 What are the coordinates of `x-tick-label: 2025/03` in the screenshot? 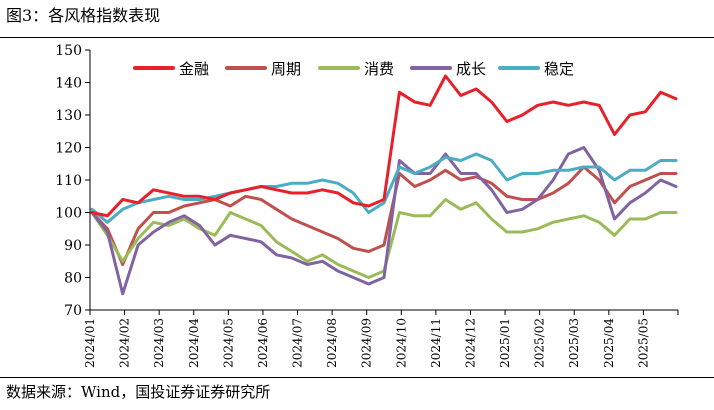 It's located at (574, 343).